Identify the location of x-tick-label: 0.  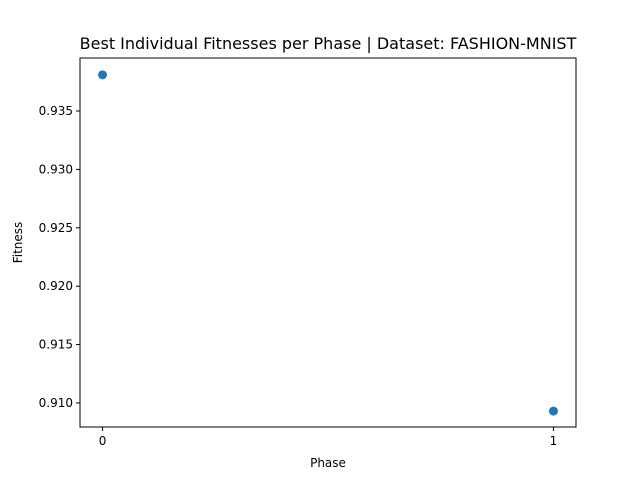
(103, 441).